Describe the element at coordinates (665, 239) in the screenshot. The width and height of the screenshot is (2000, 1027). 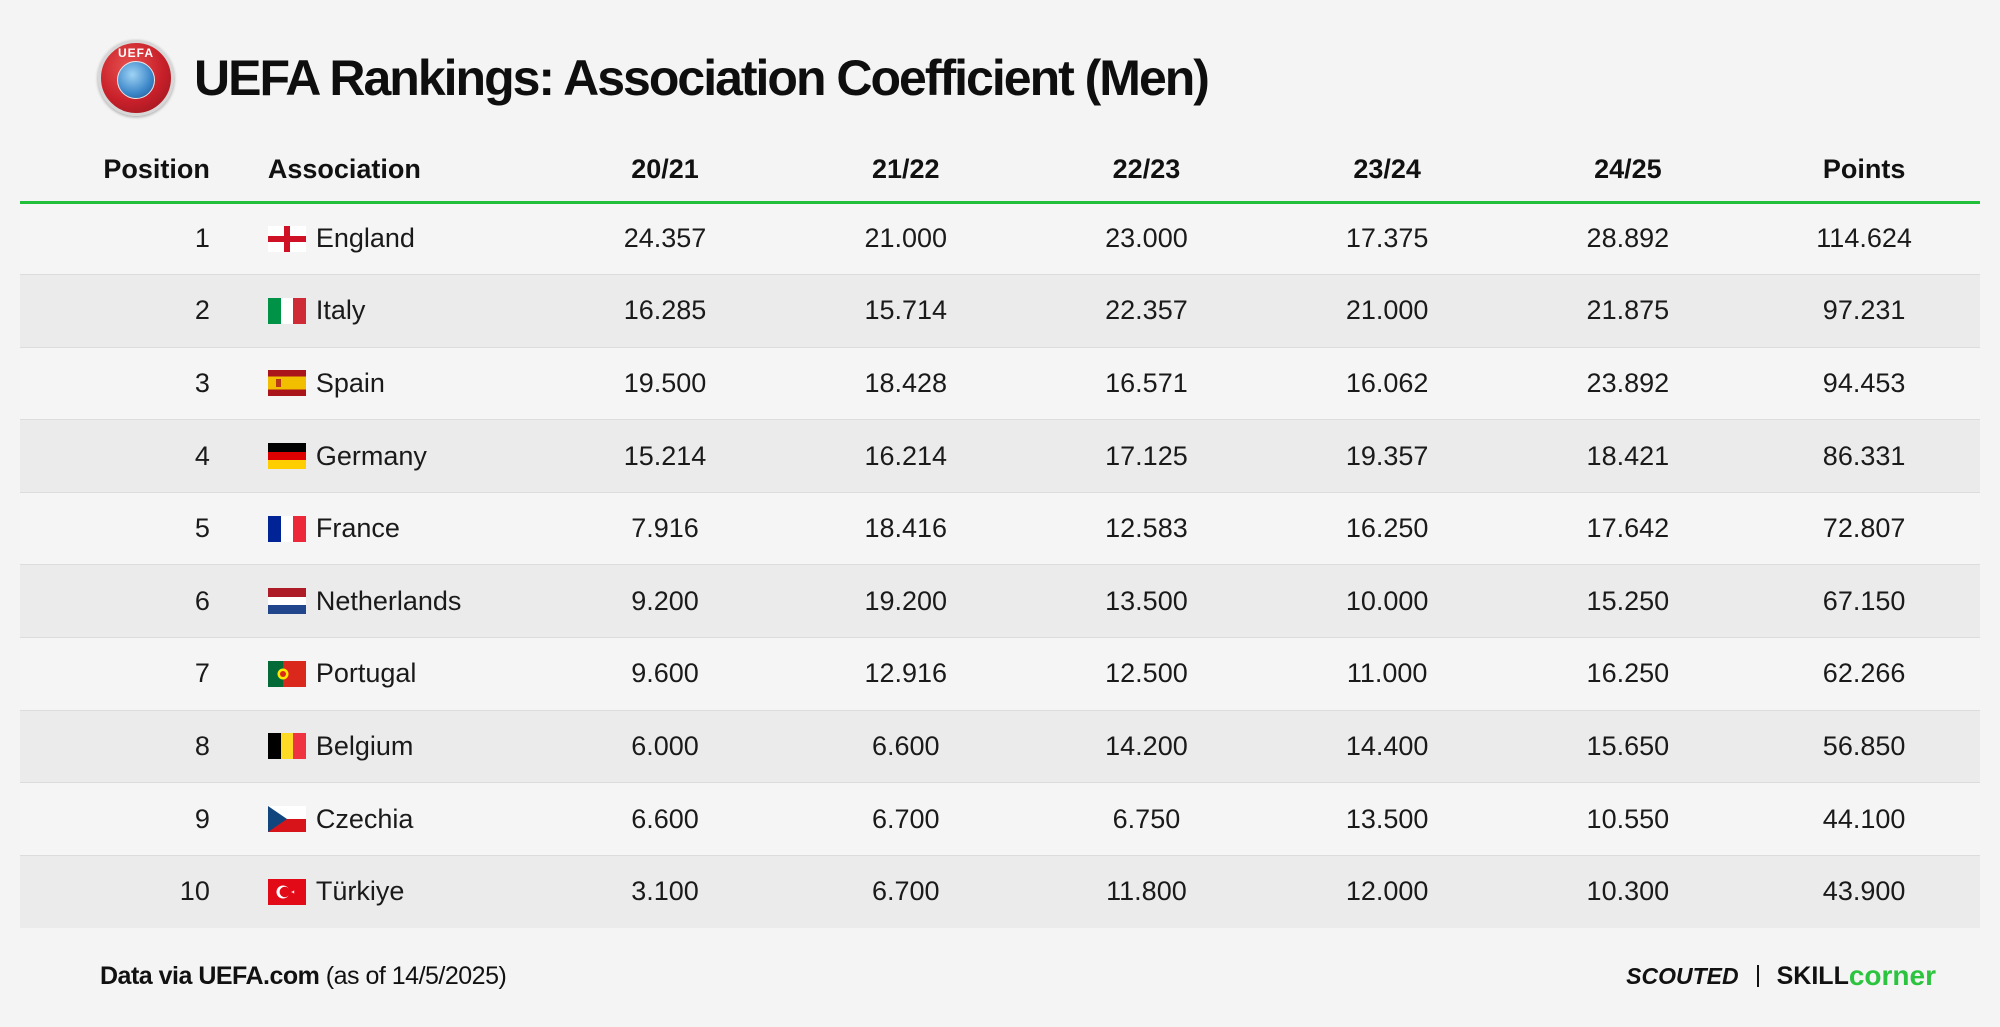
I see `cell-season-2021: 24.357` at that location.